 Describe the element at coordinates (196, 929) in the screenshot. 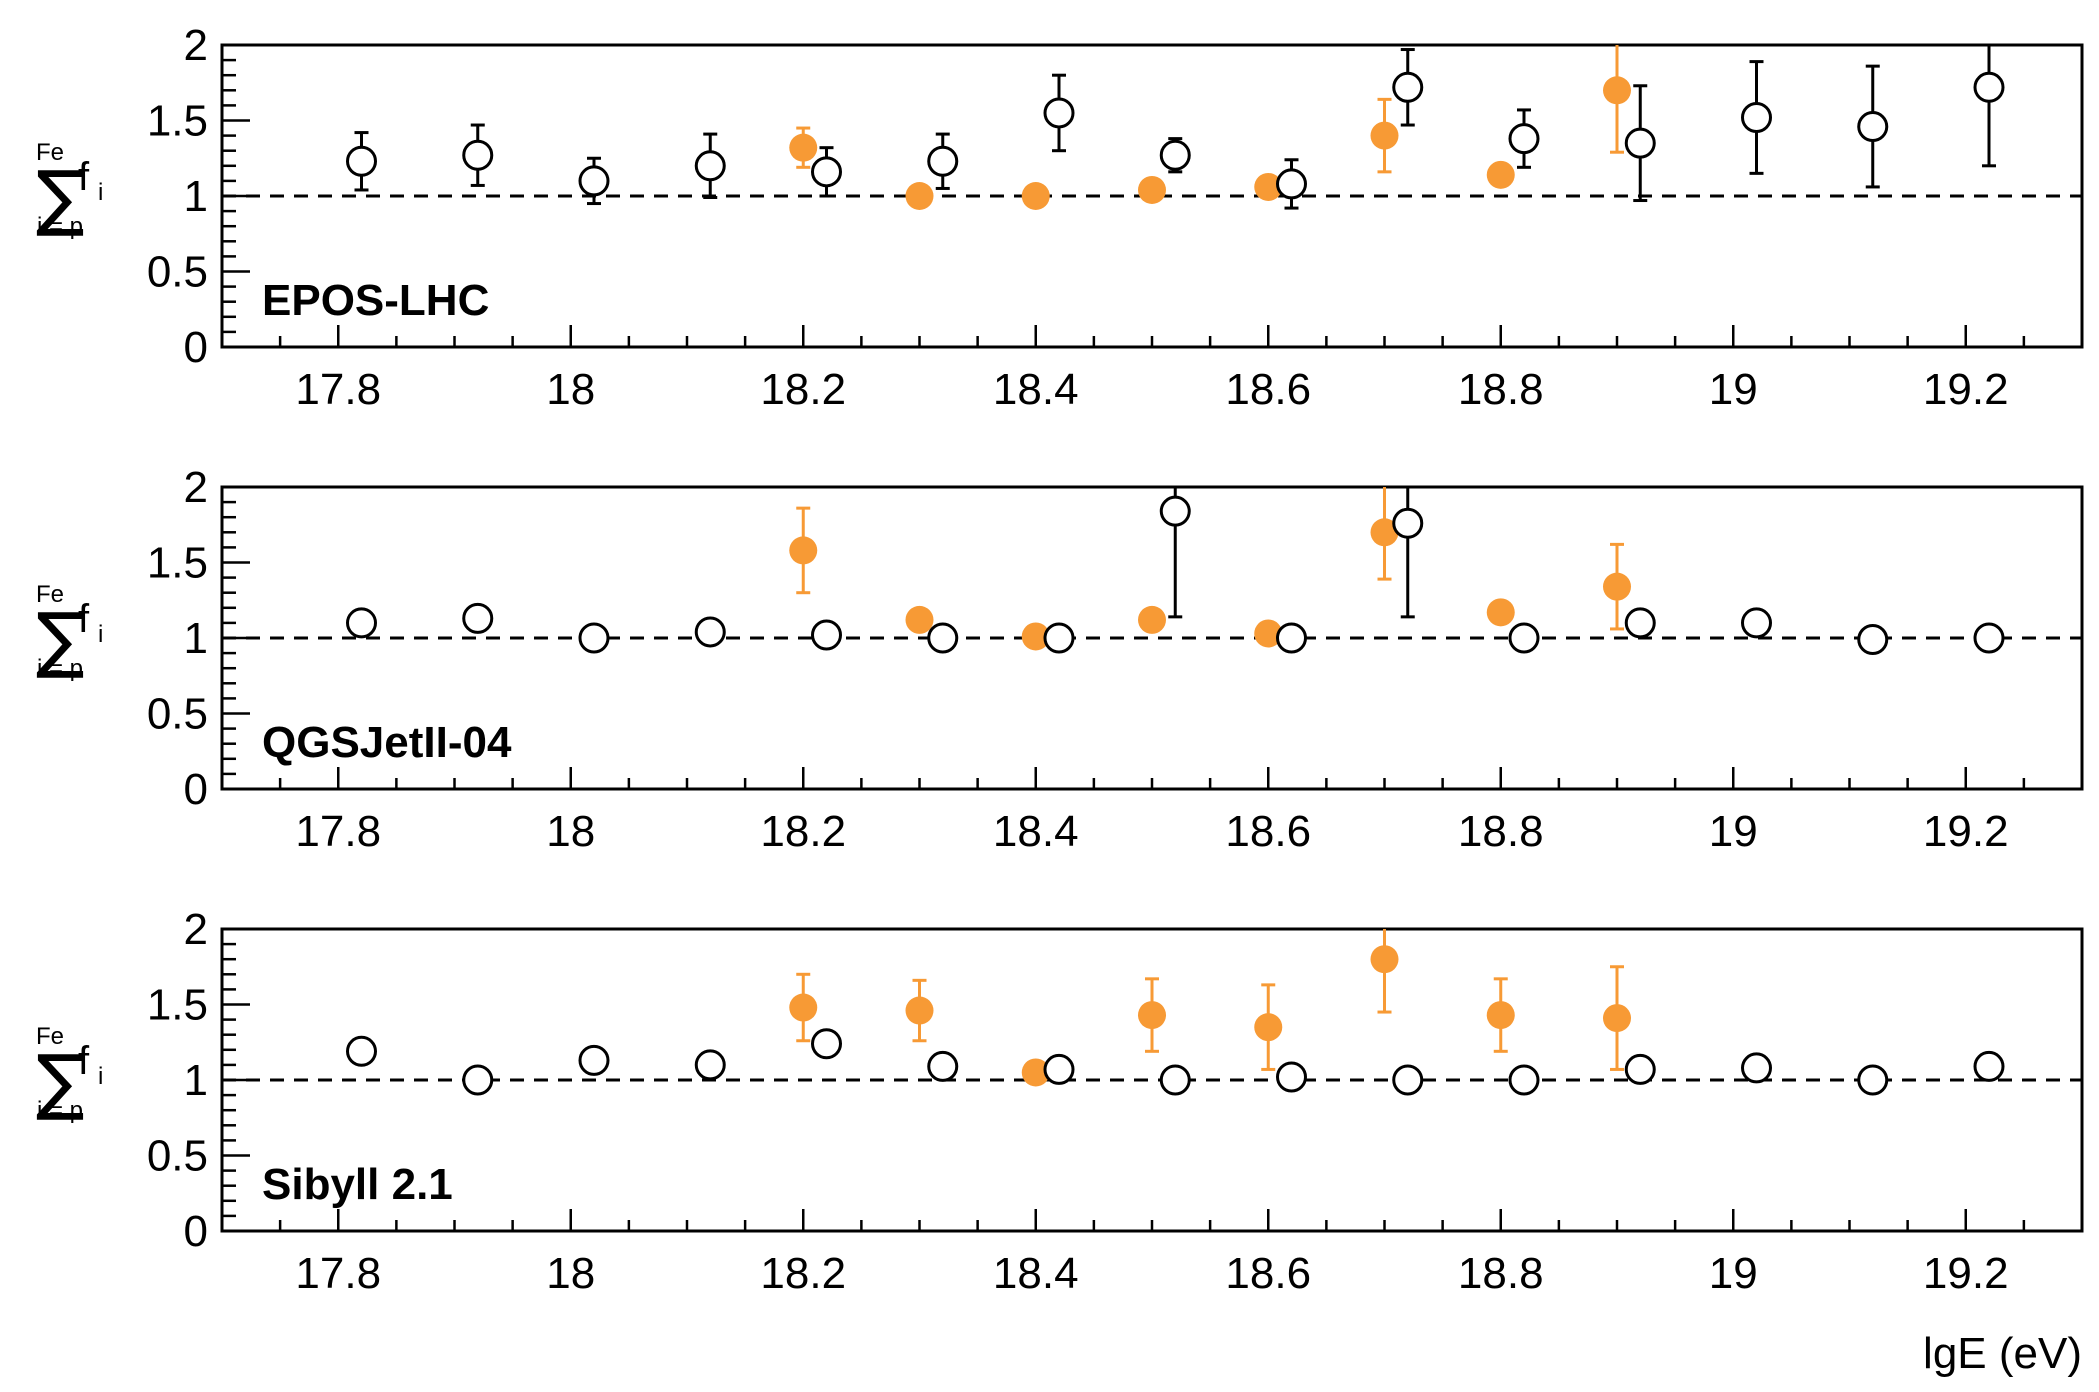

I see `y-tick-label: 2` at that location.